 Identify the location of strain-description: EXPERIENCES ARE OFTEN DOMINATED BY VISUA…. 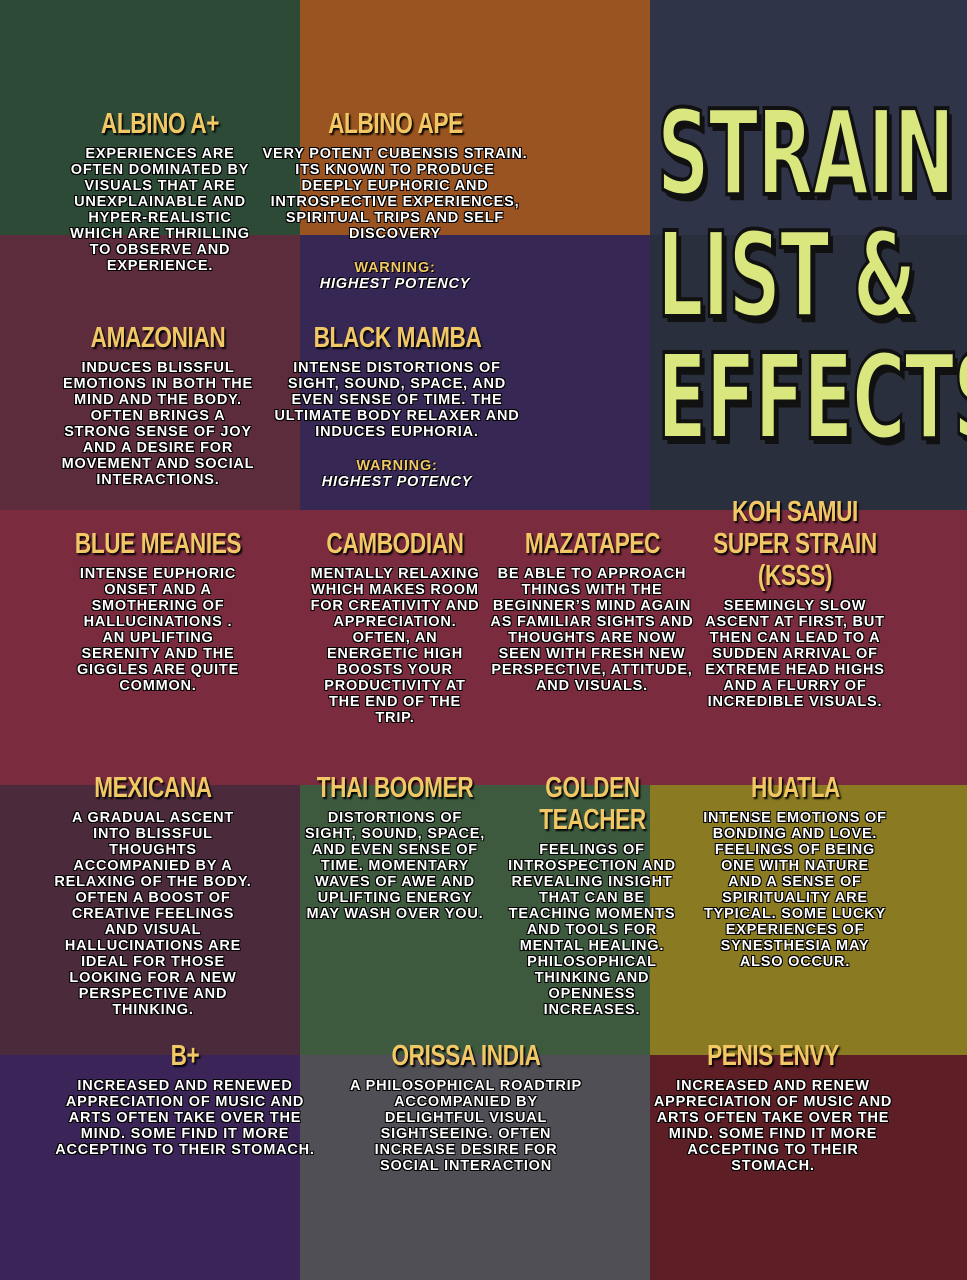
(160, 210).